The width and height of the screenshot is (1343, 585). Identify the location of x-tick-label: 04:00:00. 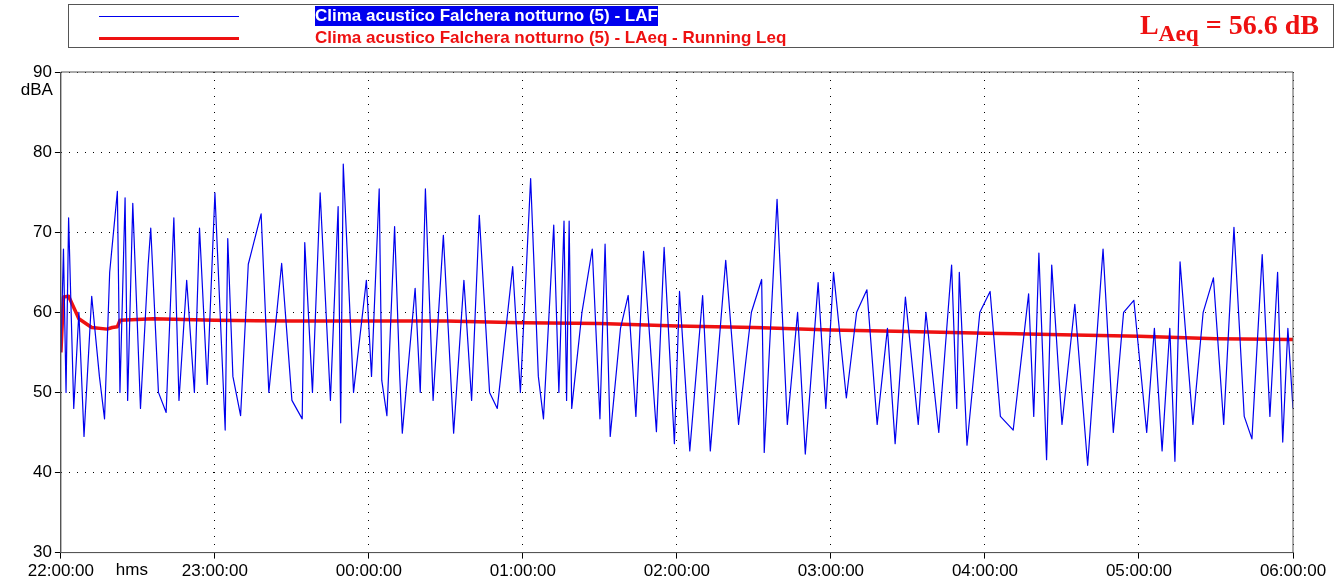
(985, 571).